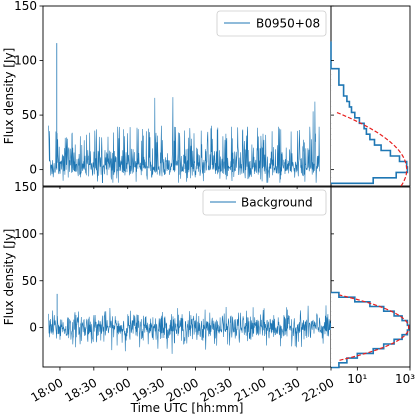  Describe the element at coordinates (318, 389) in the screenshot. I see `x-tick-label: 22:00` at that location.